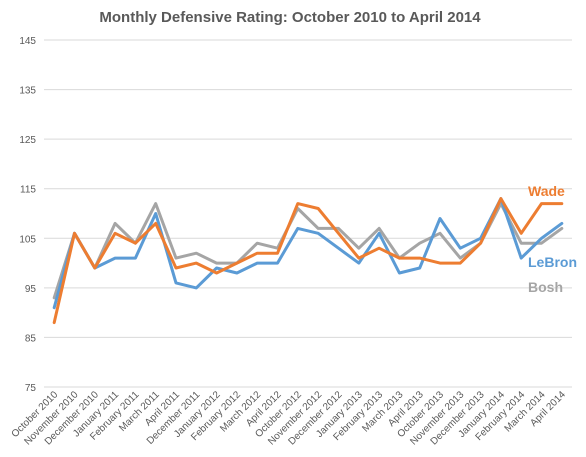 The height and width of the screenshot is (457, 586). Describe the element at coordinates (28, 190) in the screenshot. I see `y-tick-label: 115` at that location.